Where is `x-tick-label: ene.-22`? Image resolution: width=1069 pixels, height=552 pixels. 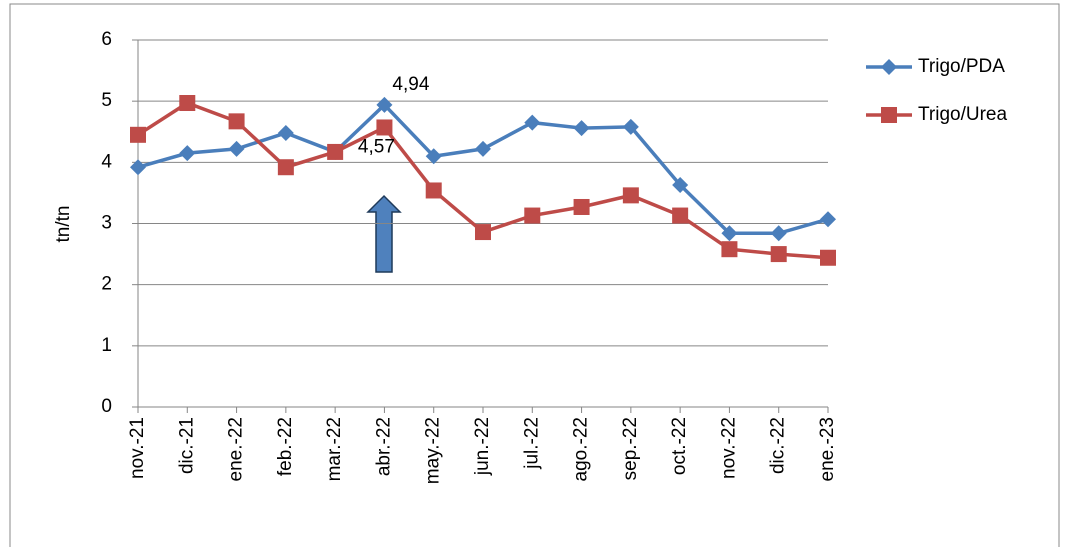
x-tick-label: ene.-22 is located at coordinates (236, 449).